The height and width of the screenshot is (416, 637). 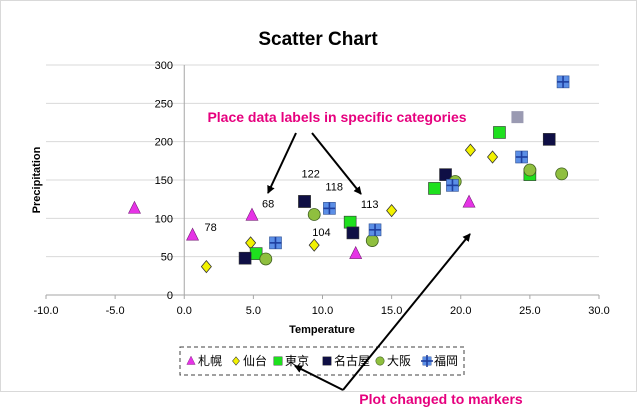 What do you see at coordinates (446, 360) in the screenshot?
I see `legend-label: 福岡` at bounding box center [446, 360].